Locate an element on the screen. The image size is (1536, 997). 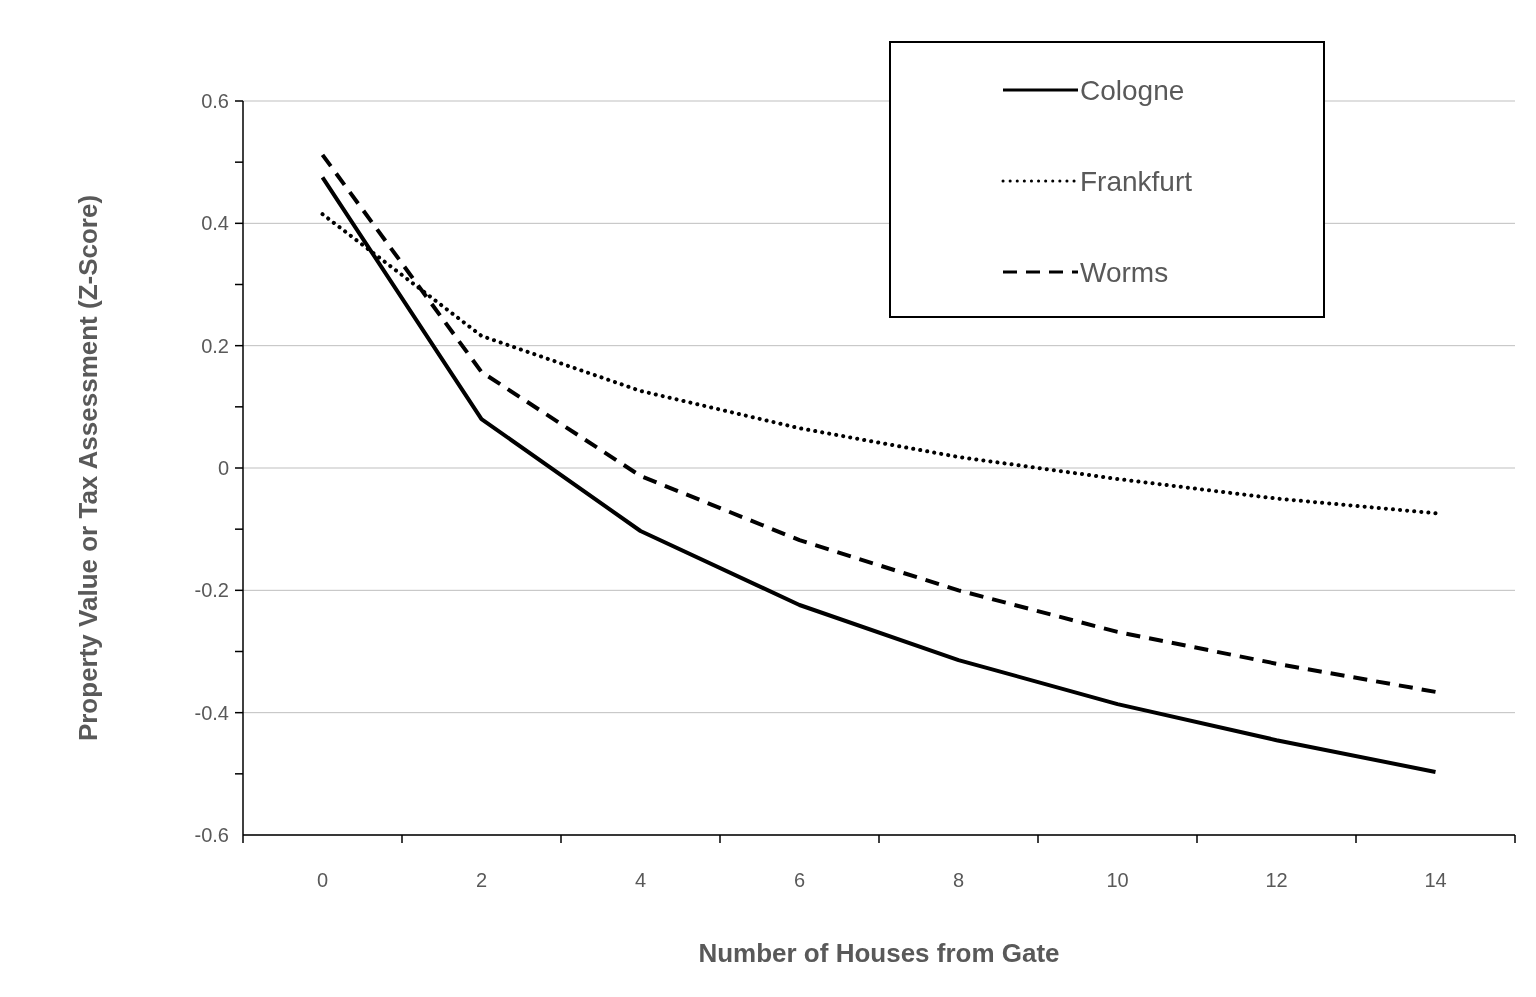
x-tick-label: 6 is located at coordinates (799, 880).